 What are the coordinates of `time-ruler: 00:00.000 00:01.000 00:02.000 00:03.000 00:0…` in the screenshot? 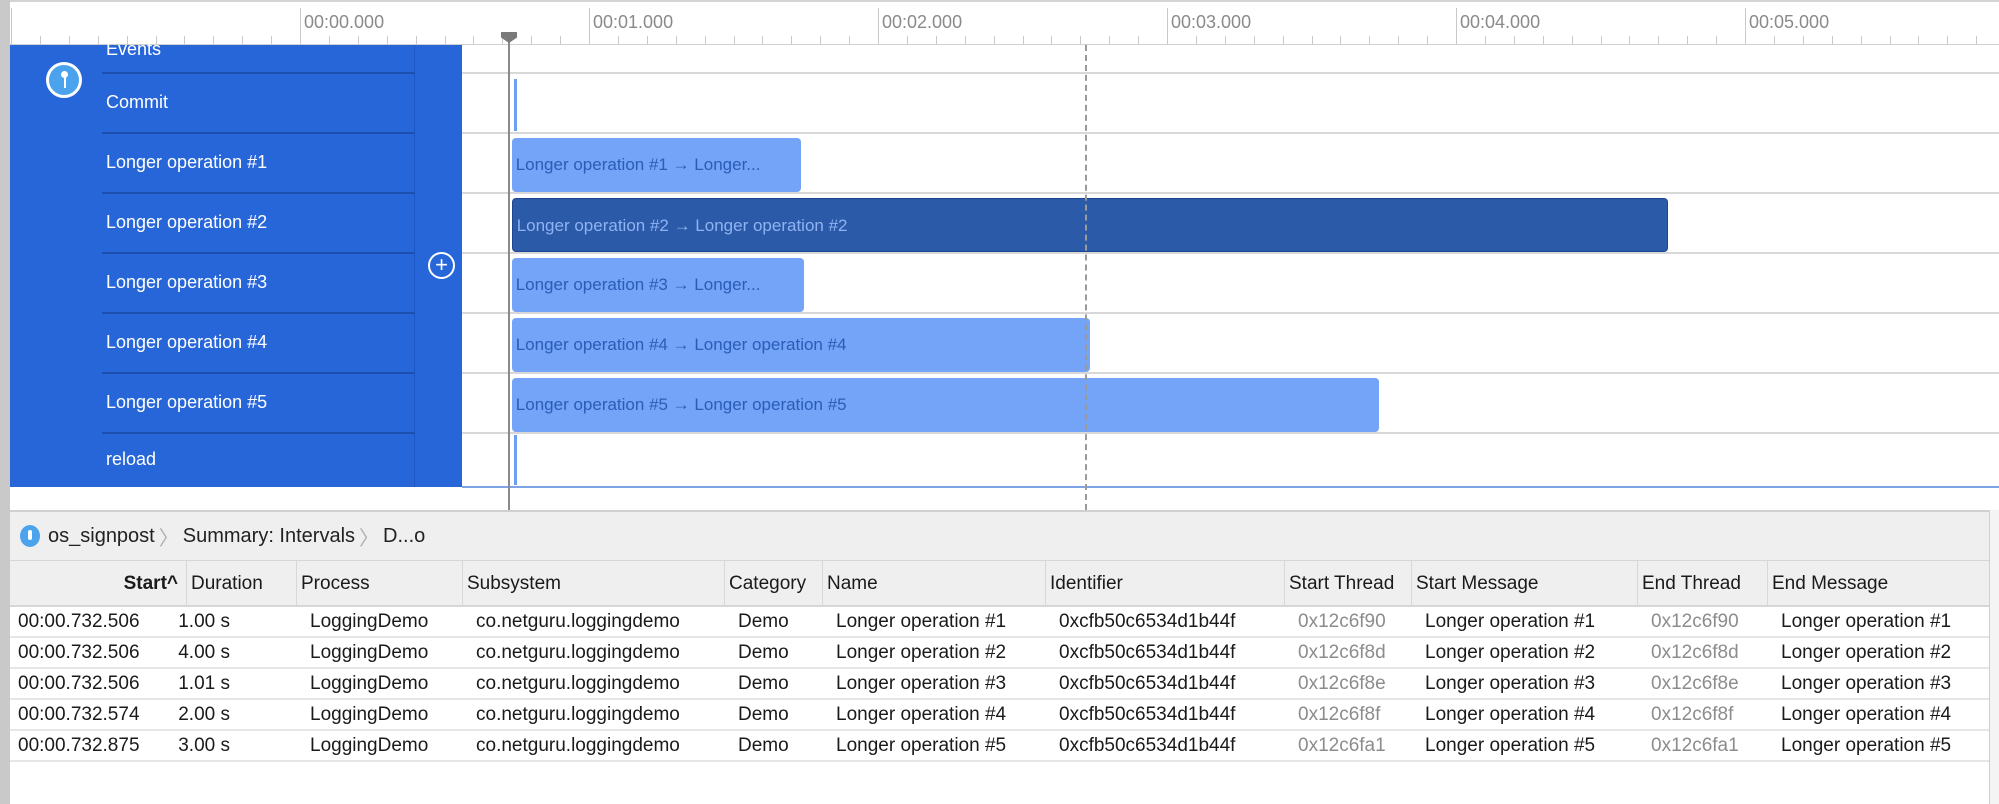 It's located at (1004, 22).